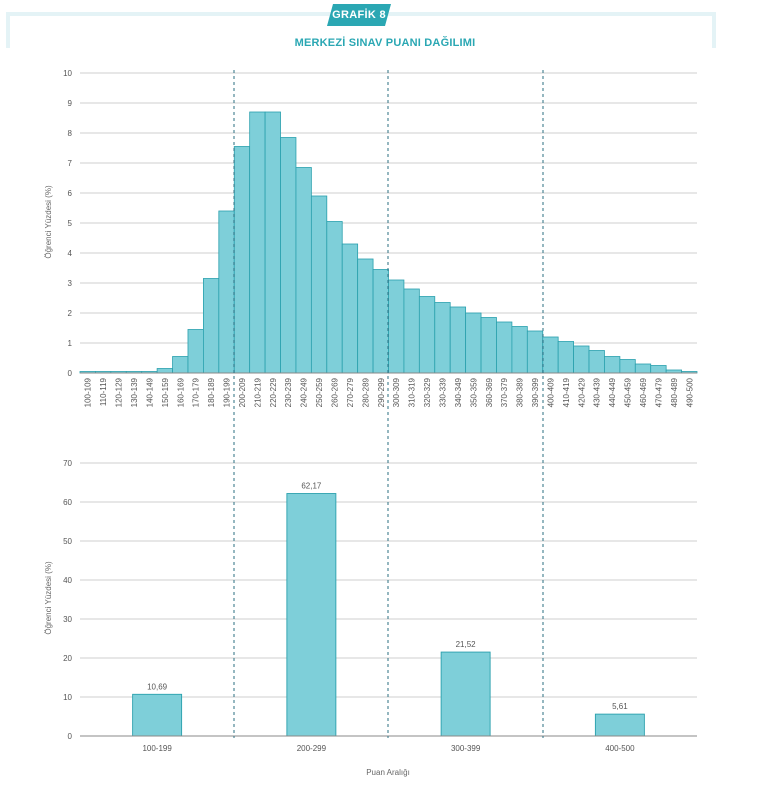 The height and width of the screenshot is (789, 770). Describe the element at coordinates (242, 392) in the screenshot. I see `top-x-tick-label: 200-209` at that location.